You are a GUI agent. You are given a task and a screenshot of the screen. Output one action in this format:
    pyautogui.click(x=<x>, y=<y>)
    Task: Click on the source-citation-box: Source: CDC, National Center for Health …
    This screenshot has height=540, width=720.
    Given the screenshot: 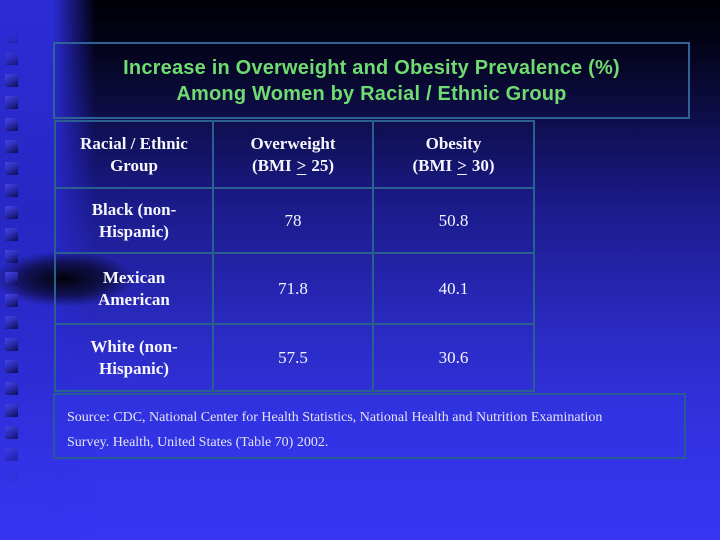 What is the action you would take?
    pyautogui.click(x=369, y=426)
    